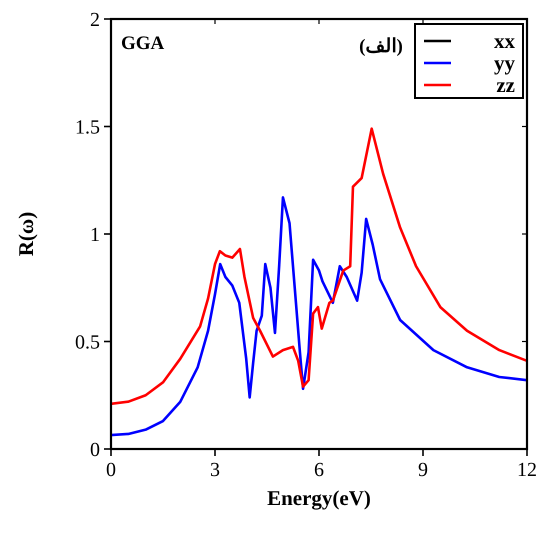 This screenshot has width=549, height=540. What do you see at coordinates (95, 235) in the screenshot?
I see `y-tick-label: 1` at bounding box center [95, 235].